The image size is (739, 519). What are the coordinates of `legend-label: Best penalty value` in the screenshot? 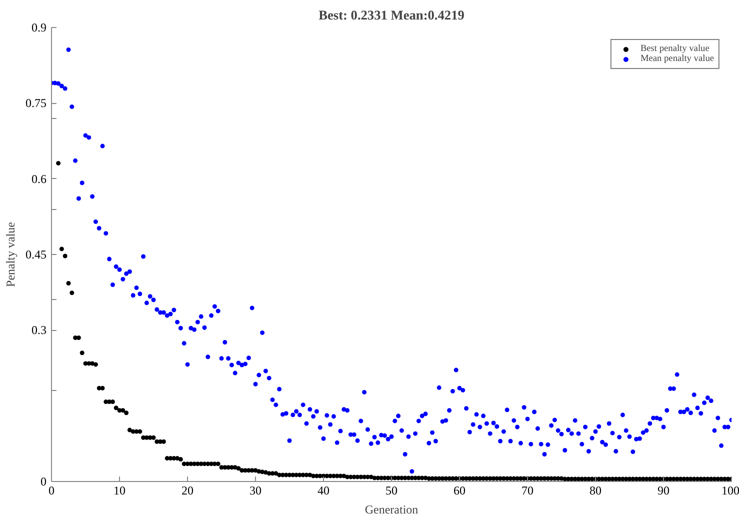 It's located at (675, 49).